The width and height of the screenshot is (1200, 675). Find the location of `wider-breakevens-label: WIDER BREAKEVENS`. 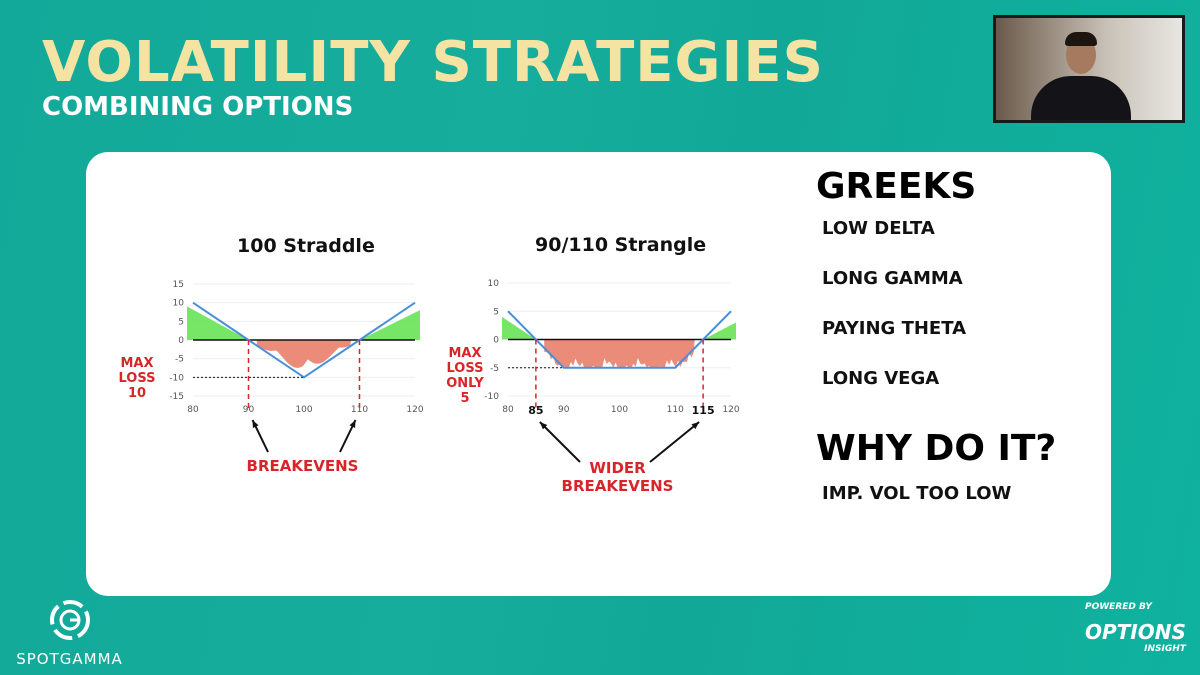

wider-breakevens-label: WIDER BREAKEVENS is located at coordinates (617, 477).